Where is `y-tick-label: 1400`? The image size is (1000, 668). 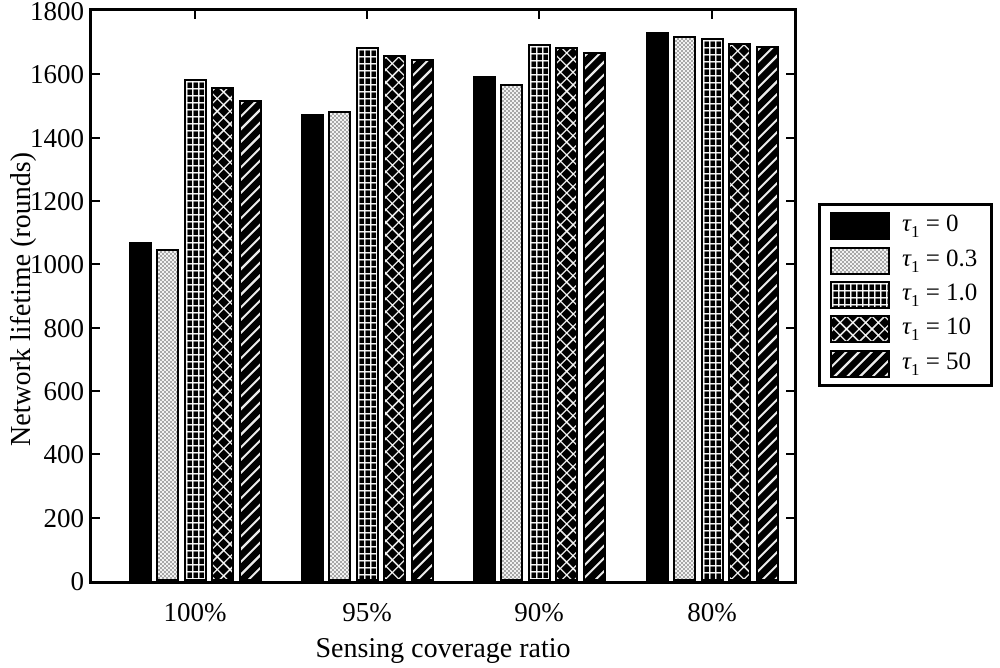 y-tick-label: 1400 is located at coordinates (57, 137).